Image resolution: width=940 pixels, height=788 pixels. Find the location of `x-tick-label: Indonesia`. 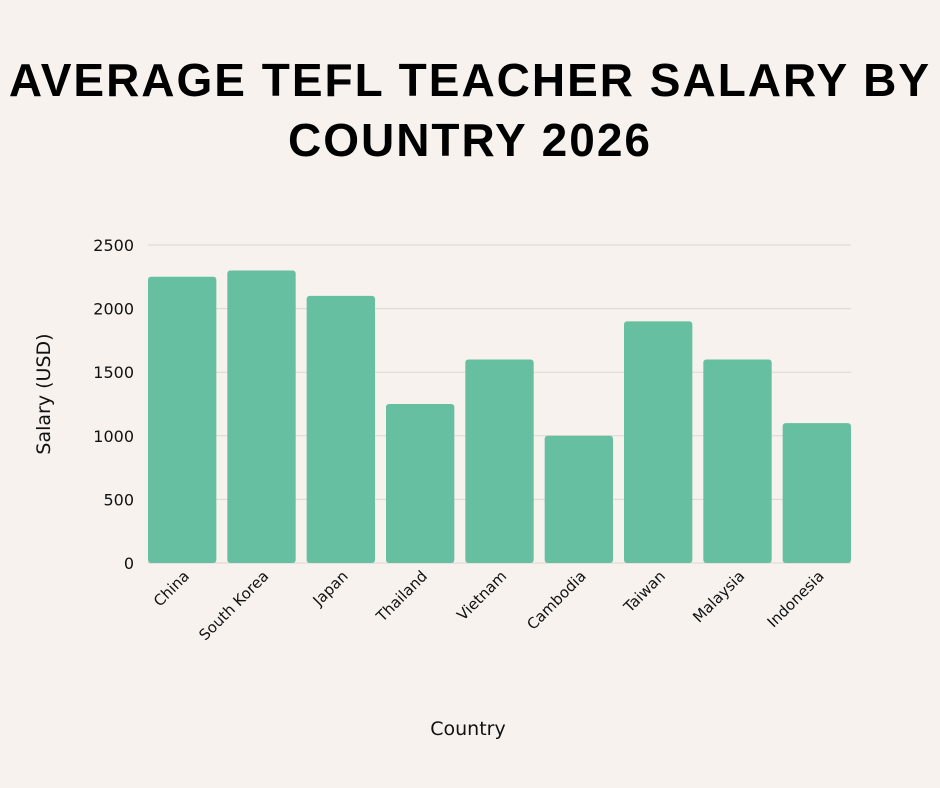

x-tick-label: Indonesia is located at coordinates (796, 599).